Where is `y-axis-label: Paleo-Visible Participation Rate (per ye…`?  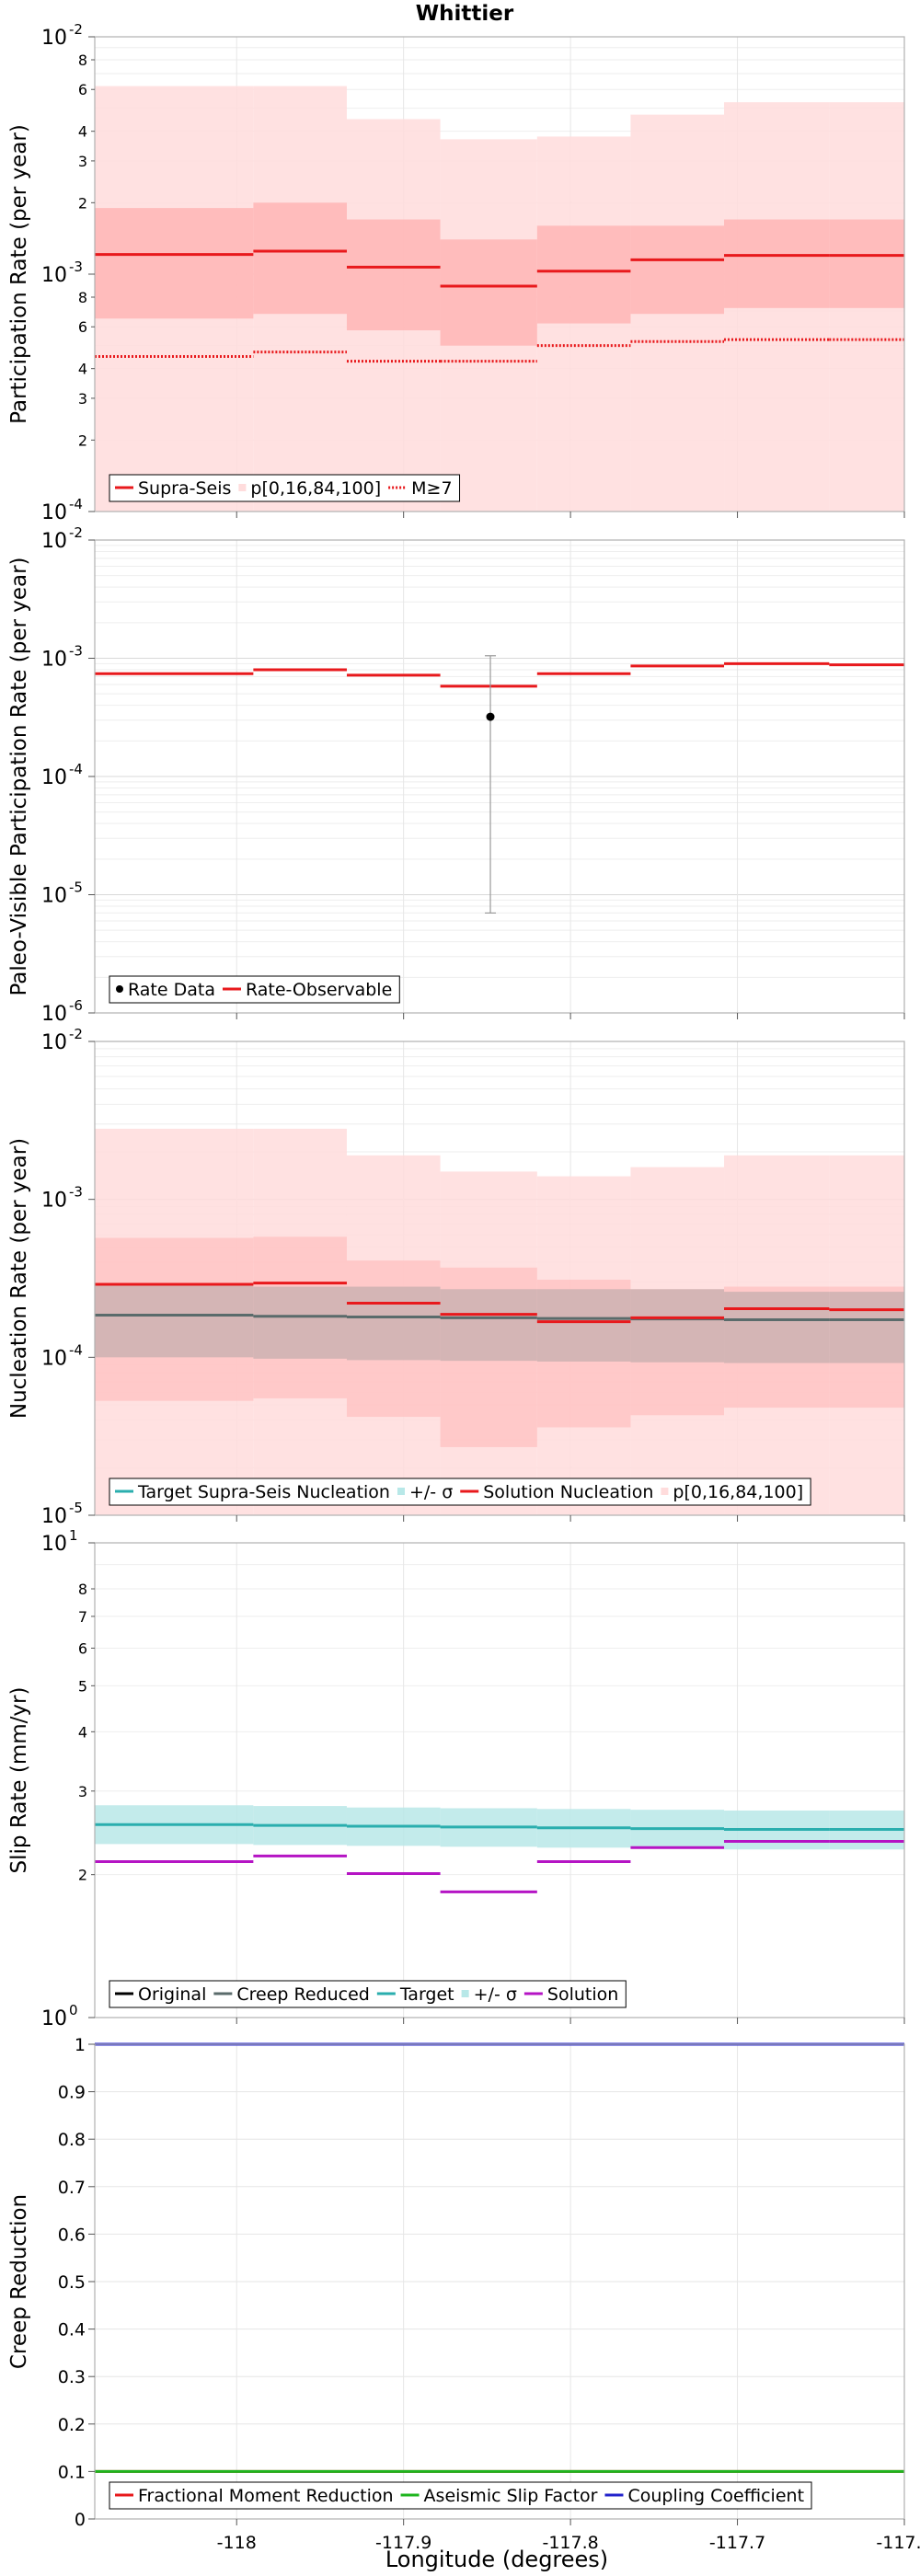 y-axis-label: Paleo-Visible Participation Rate (per ye… is located at coordinates (19, 776).